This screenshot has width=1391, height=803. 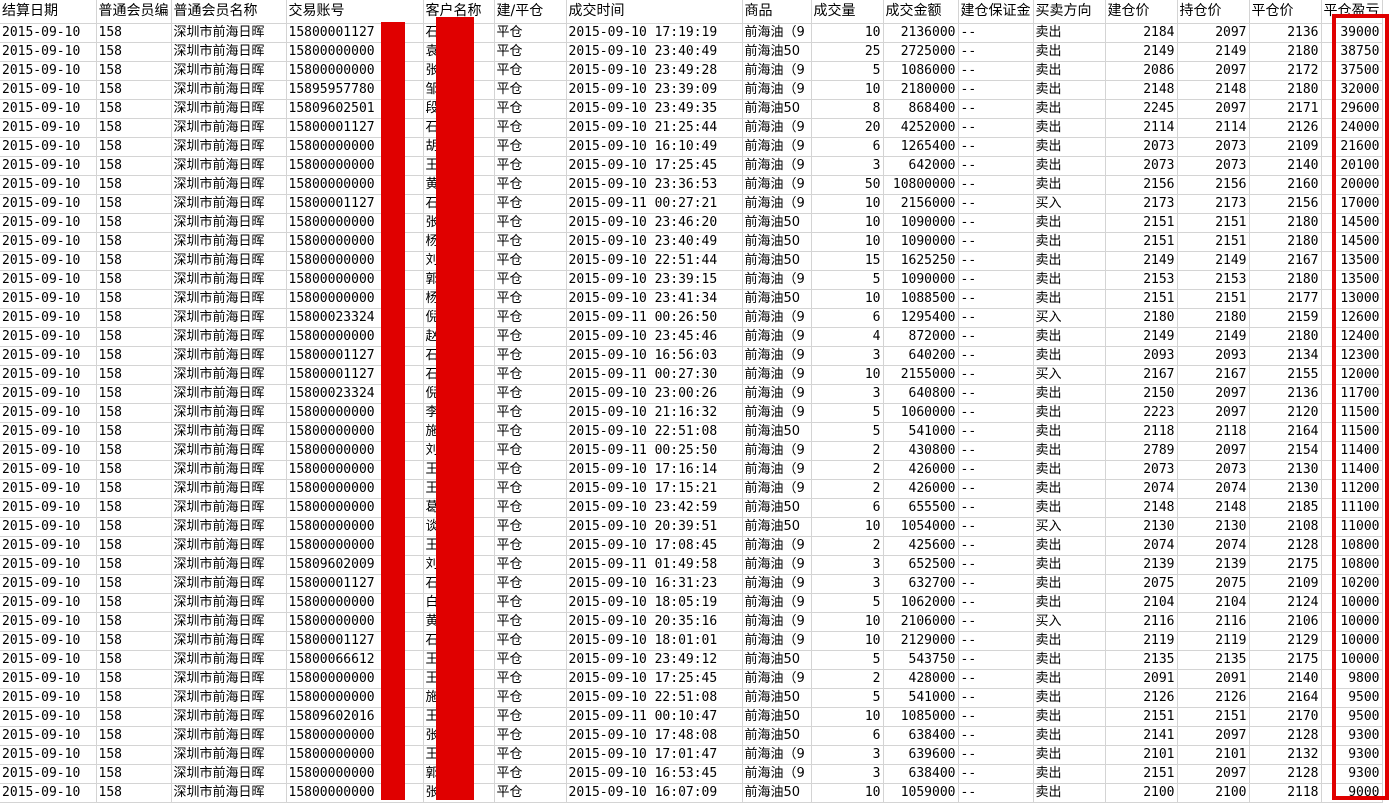 What do you see at coordinates (654, 204) in the screenshot?
I see `table-cell: 2015-09-11 00:27:21` at bounding box center [654, 204].